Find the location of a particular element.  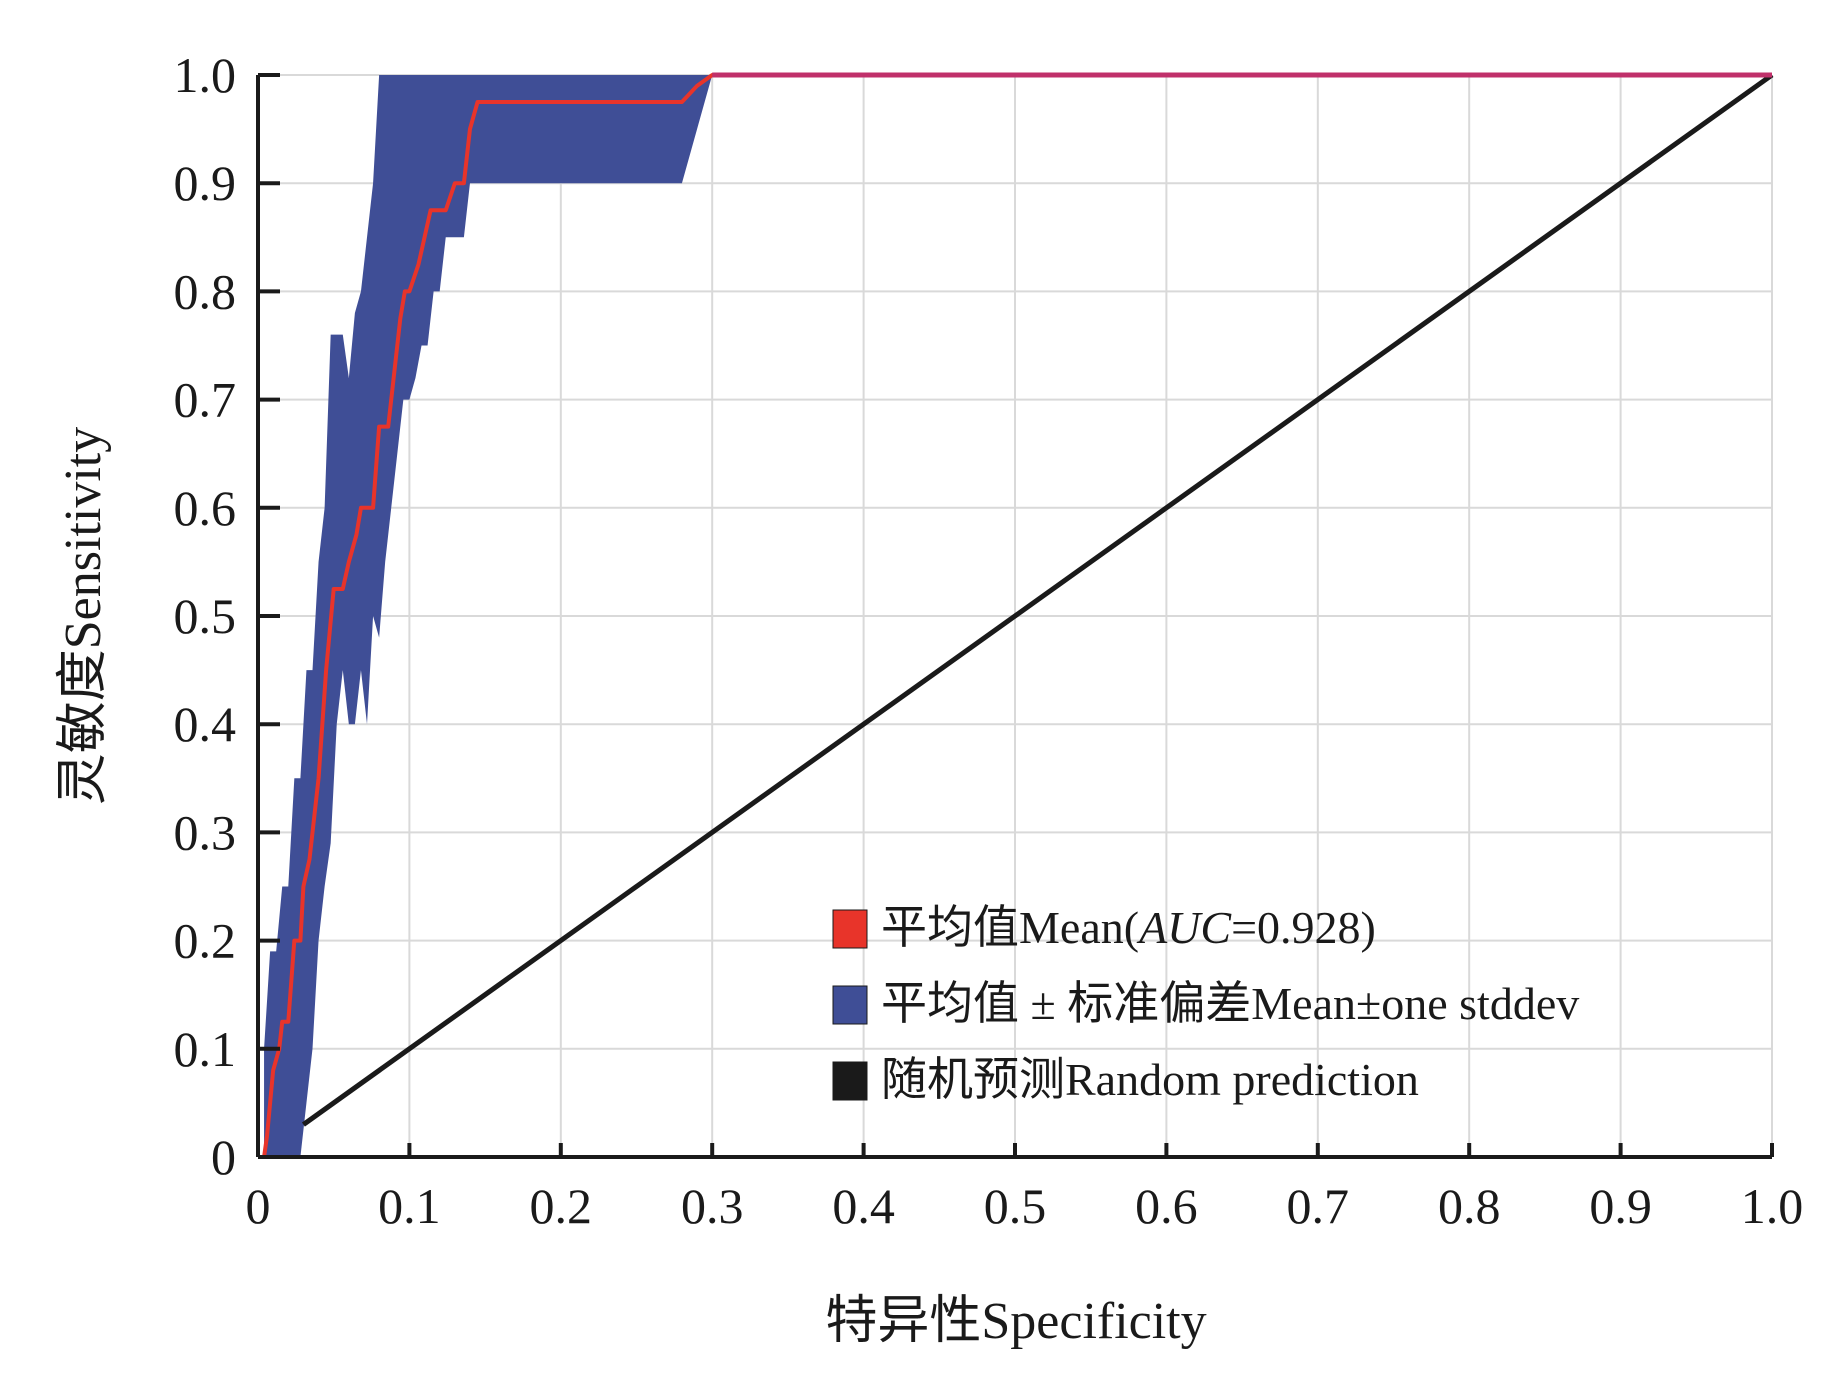

legend-label-1: 平均值 ± 标准偏差Mean±one stddev is located at coordinates (1230, 1003).